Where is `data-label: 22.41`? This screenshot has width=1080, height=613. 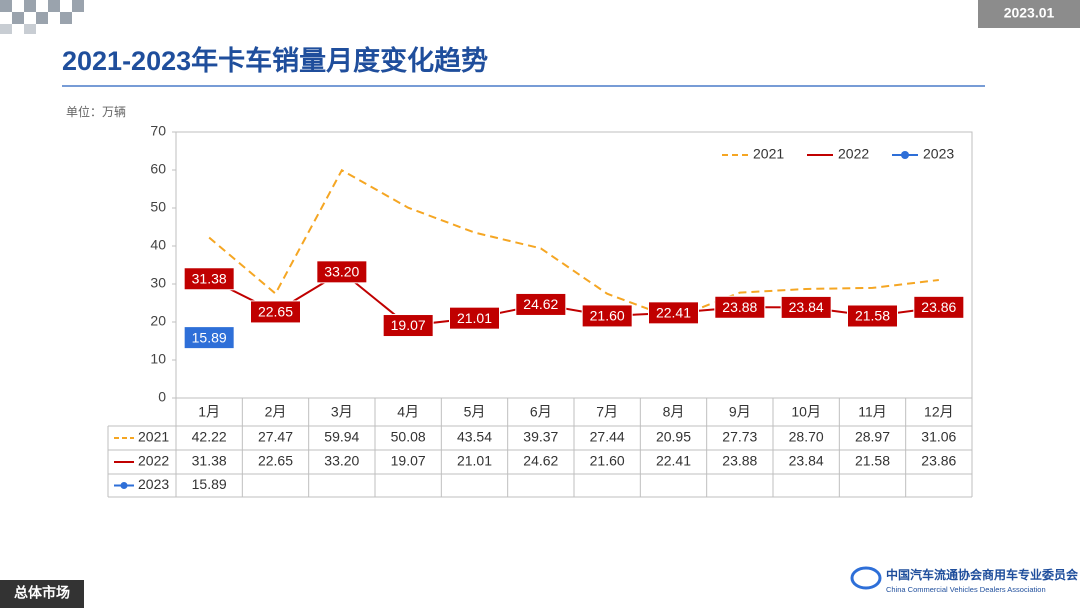
data-label: 22.41 is located at coordinates (673, 313).